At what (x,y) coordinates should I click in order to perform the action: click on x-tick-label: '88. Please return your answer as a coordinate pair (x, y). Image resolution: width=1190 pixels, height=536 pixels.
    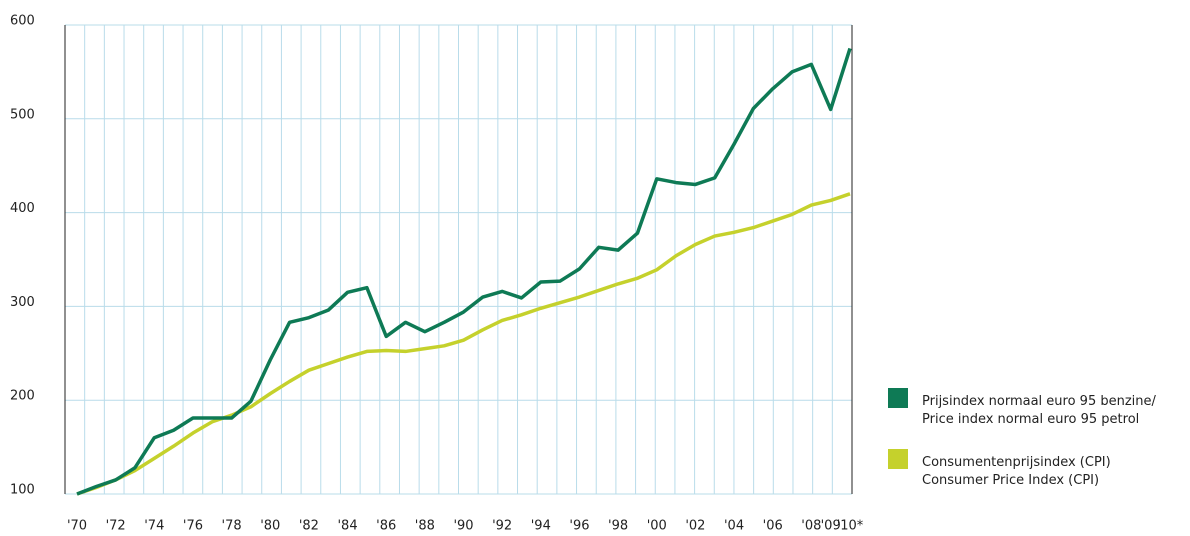
    Looking at the image, I should click on (425, 526).